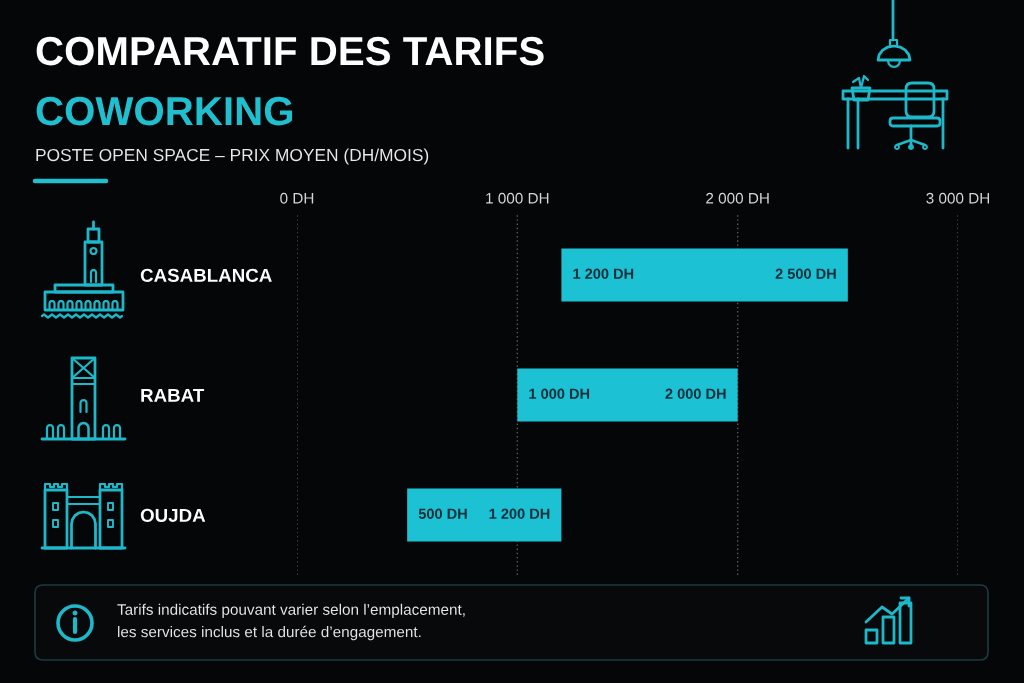 This screenshot has height=683, width=1024. What do you see at coordinates (695, 393) in the screenshot?
I see `annotation: 2 000 DH` at bounding box center [695, 393].